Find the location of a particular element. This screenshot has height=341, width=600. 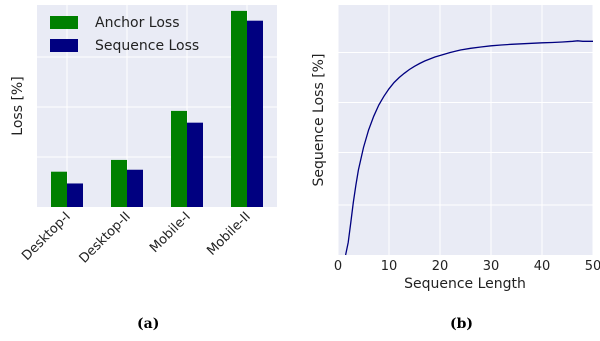

x-tick-label: 50 is located at coordinates (592, 266).